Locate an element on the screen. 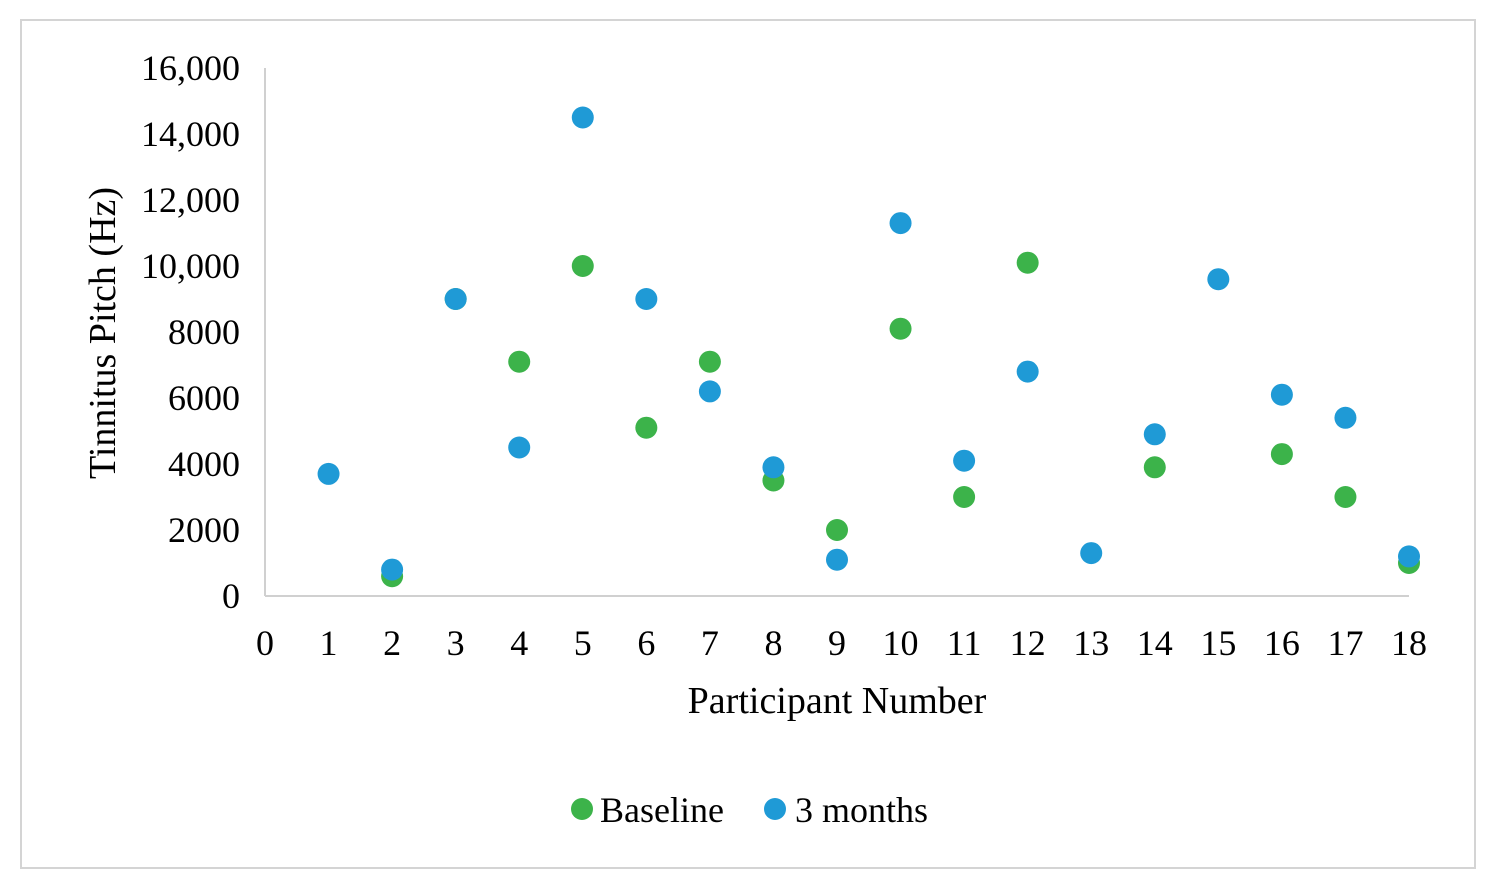 The width and height of the screenshot is (1500, 889). x-tick-label: 13 is located at coordinates (1091, 643).